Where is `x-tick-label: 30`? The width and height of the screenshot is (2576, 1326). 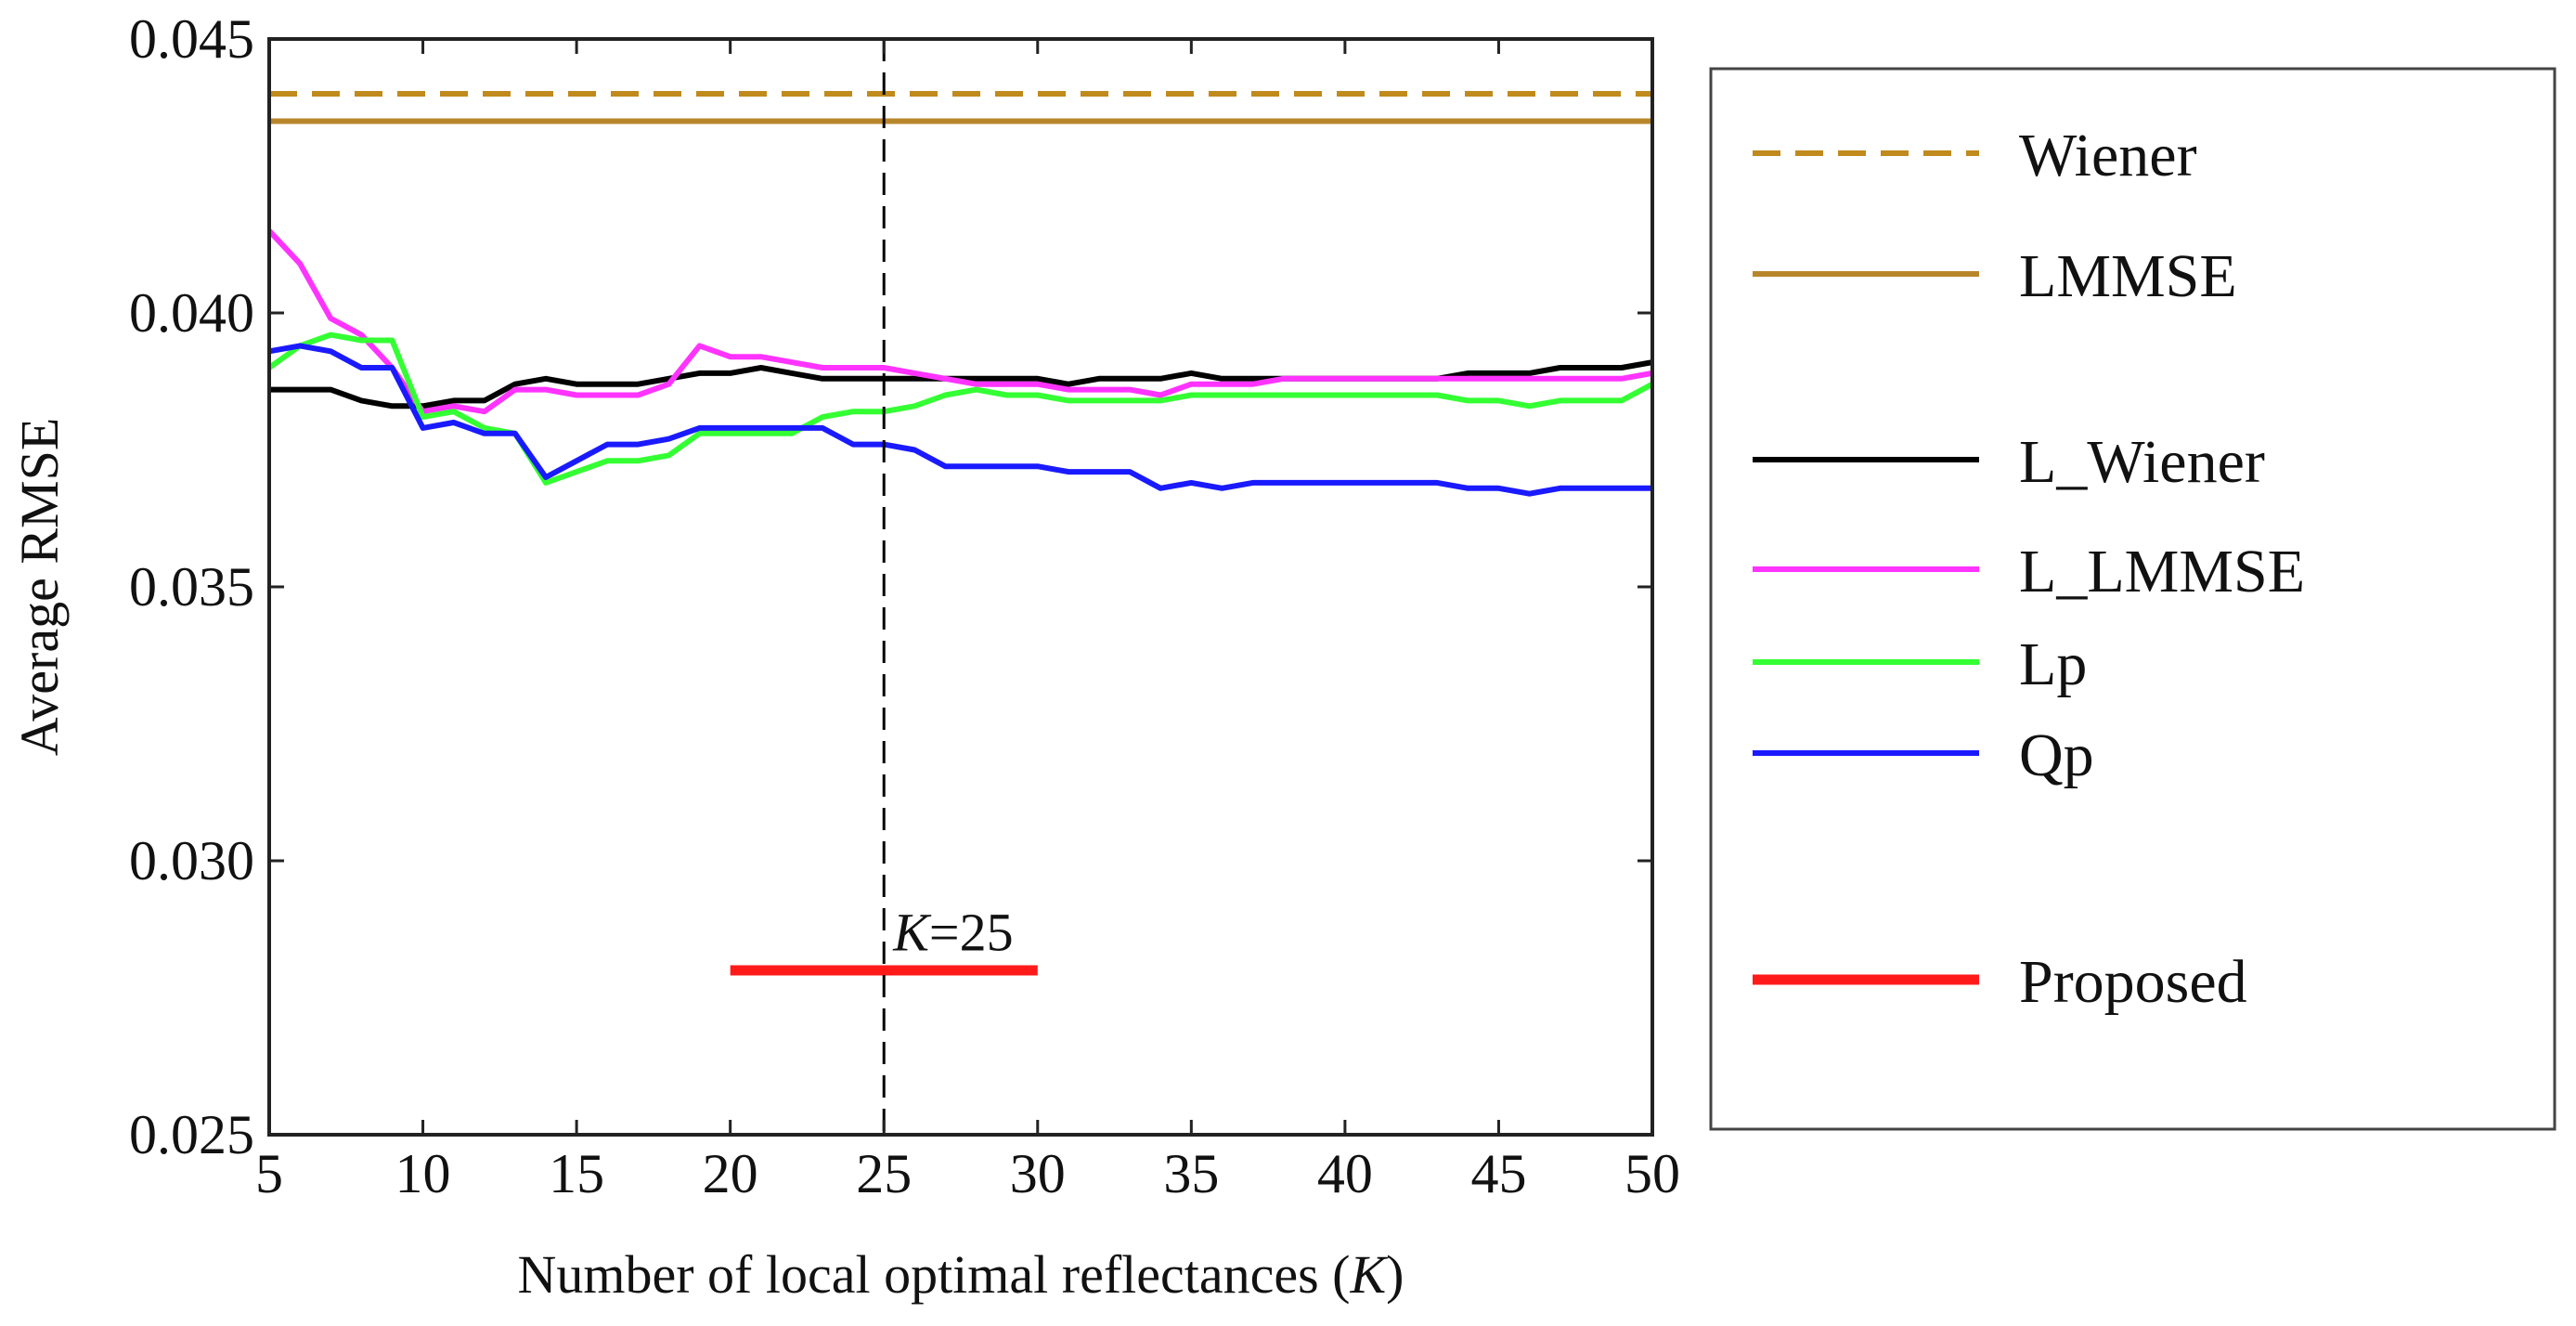 x-tick-label: 30 is located at coordinates (1038, 1173).